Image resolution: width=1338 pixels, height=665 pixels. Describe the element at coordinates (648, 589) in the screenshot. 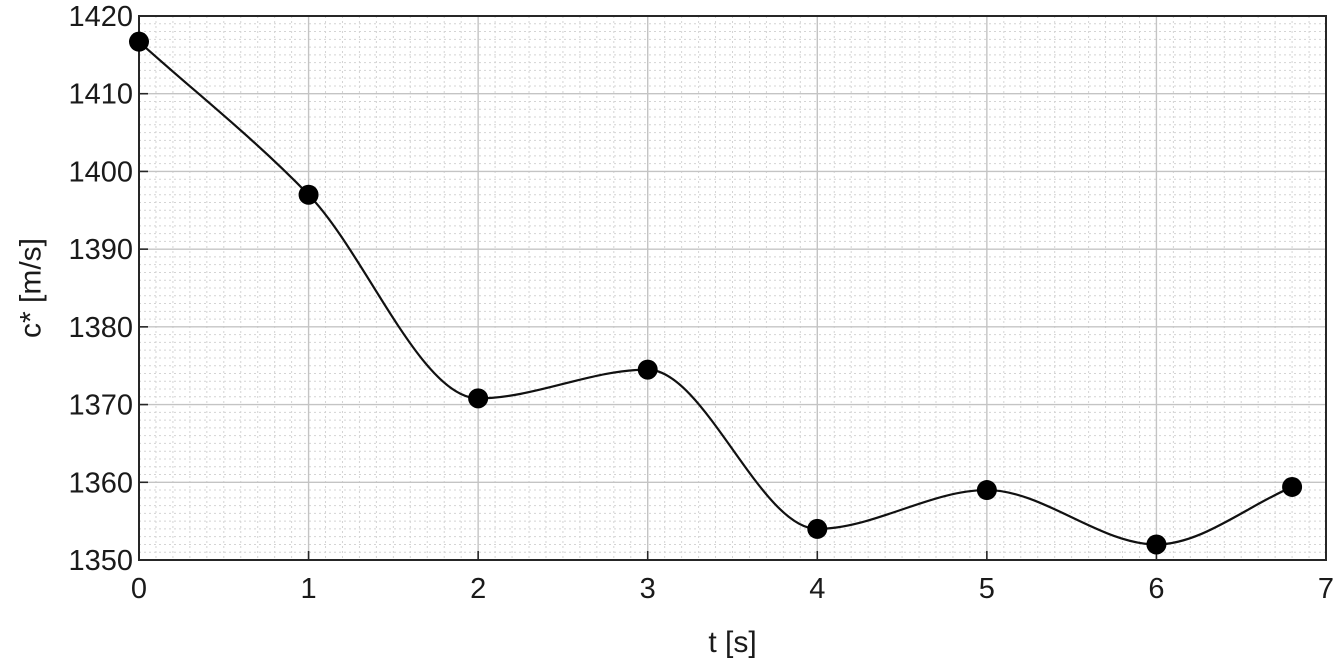

I see `x-tick-label: 3` at that location.